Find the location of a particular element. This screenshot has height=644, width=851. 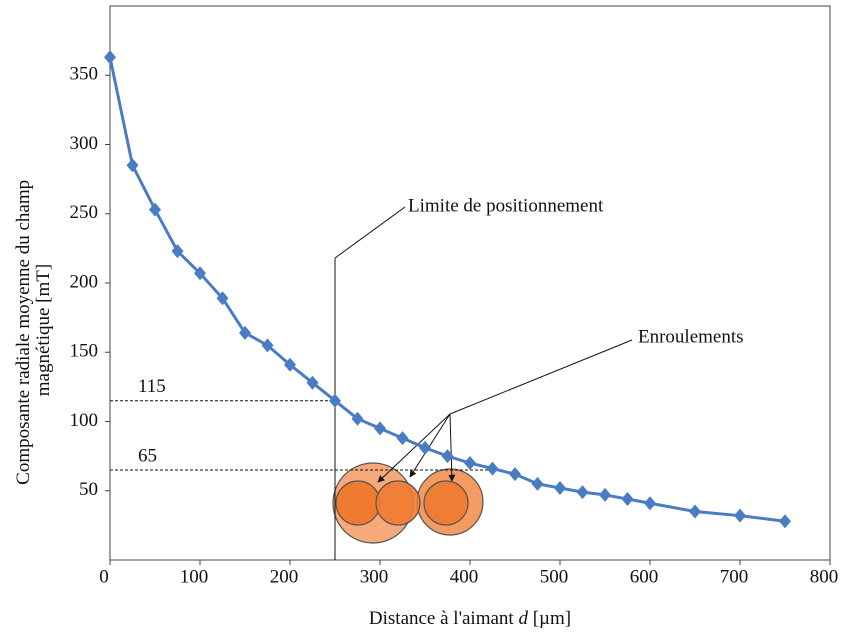

annotation: Enroulements is located at coordinates (691, 336).